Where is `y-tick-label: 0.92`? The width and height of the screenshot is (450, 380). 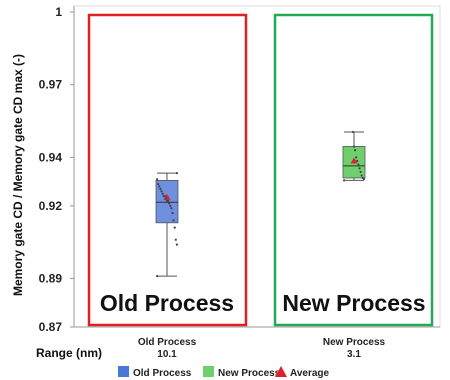
y-tick-label: 0.92 is located at coordinates (51, 206).